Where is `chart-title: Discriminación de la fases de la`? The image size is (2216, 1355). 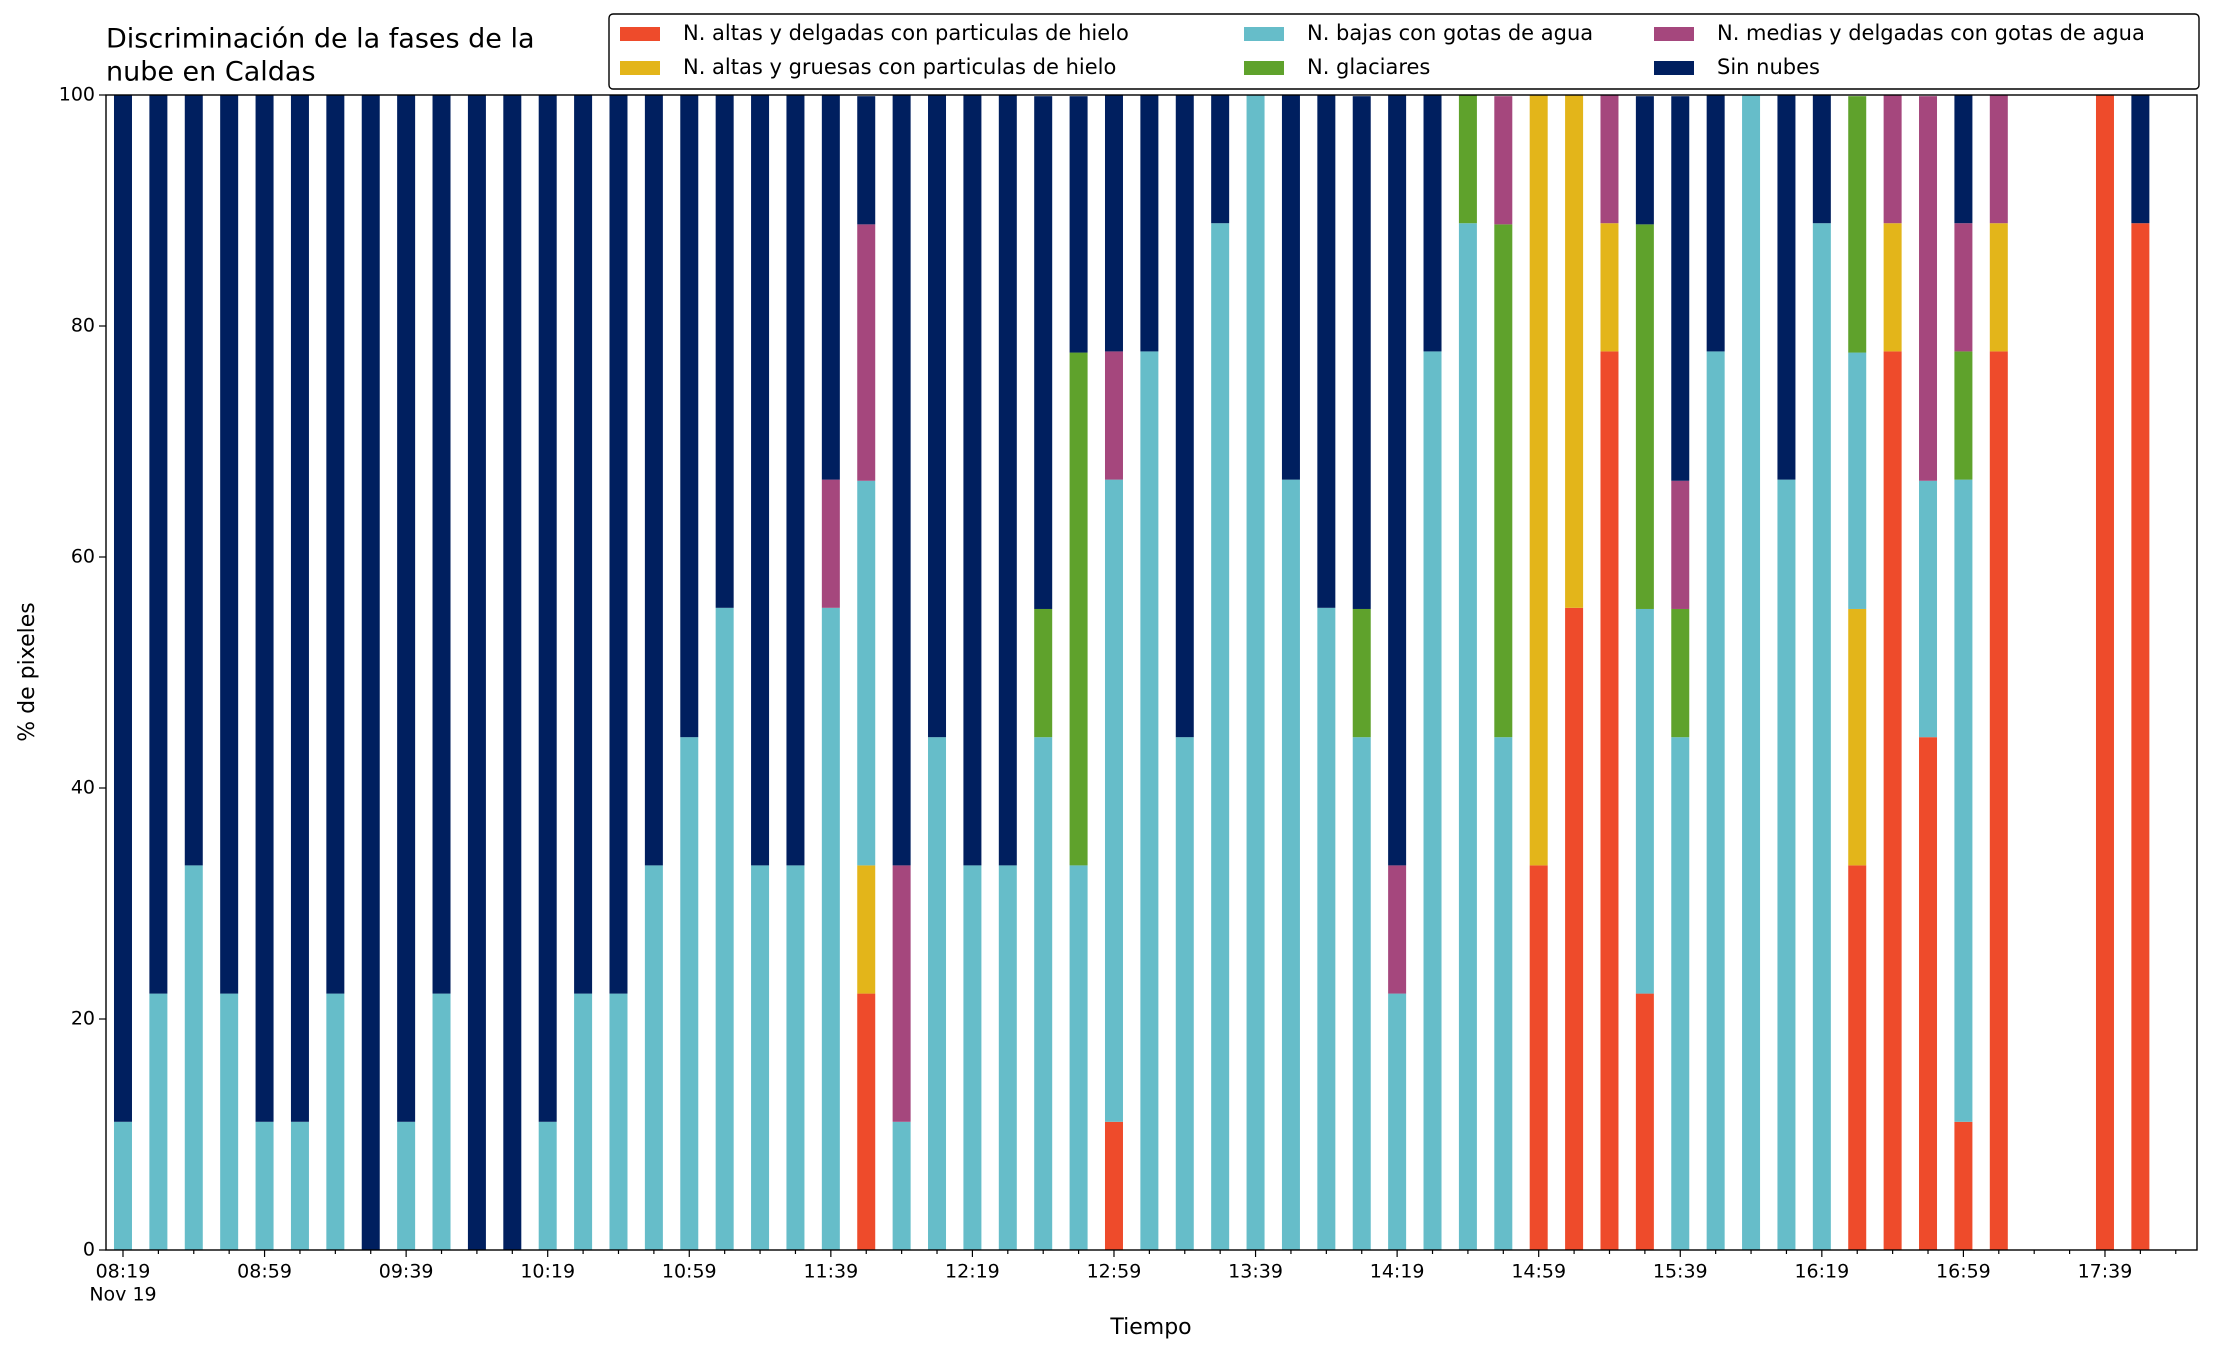
chart-title: Discriminación de la fases de la is located at coordinates (320, 39).